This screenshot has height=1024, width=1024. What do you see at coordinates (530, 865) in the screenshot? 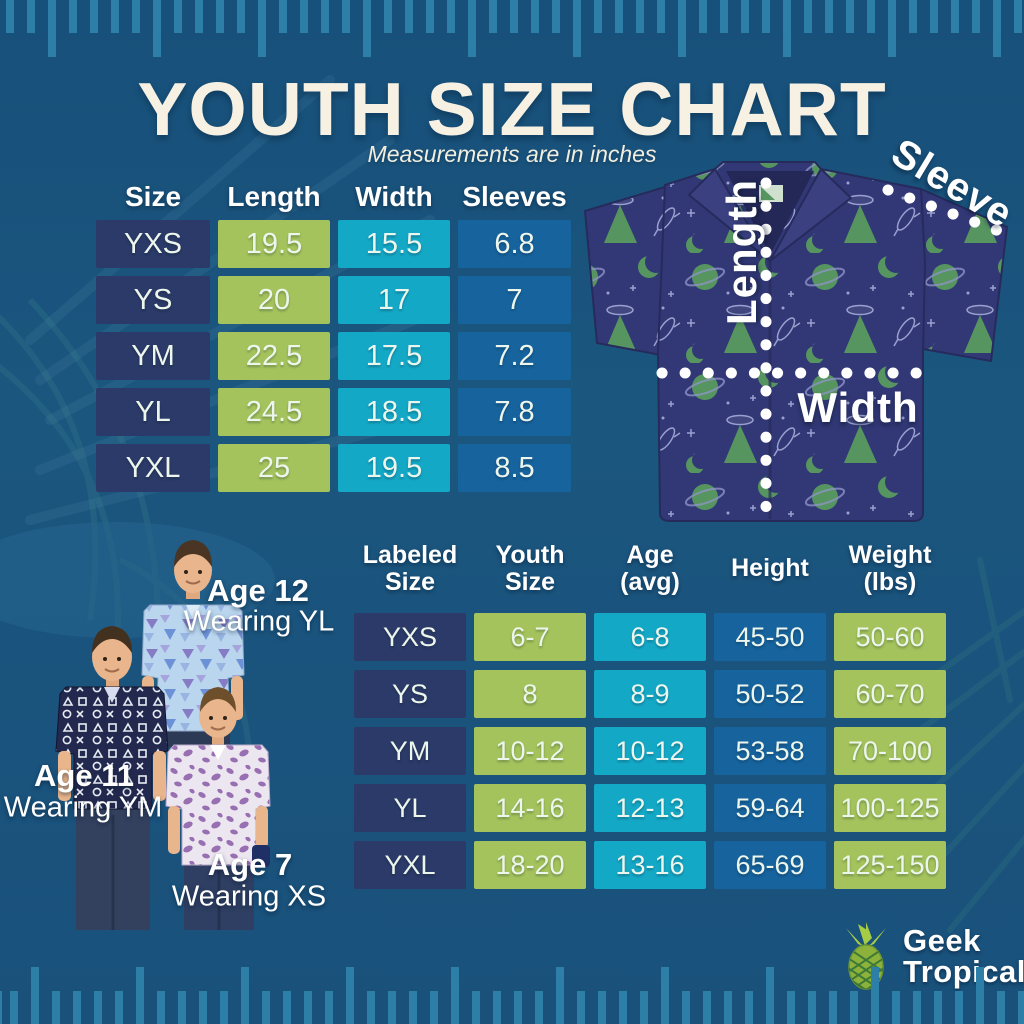
I see `value-cell: 18-20` at bounding box center [530, 865].